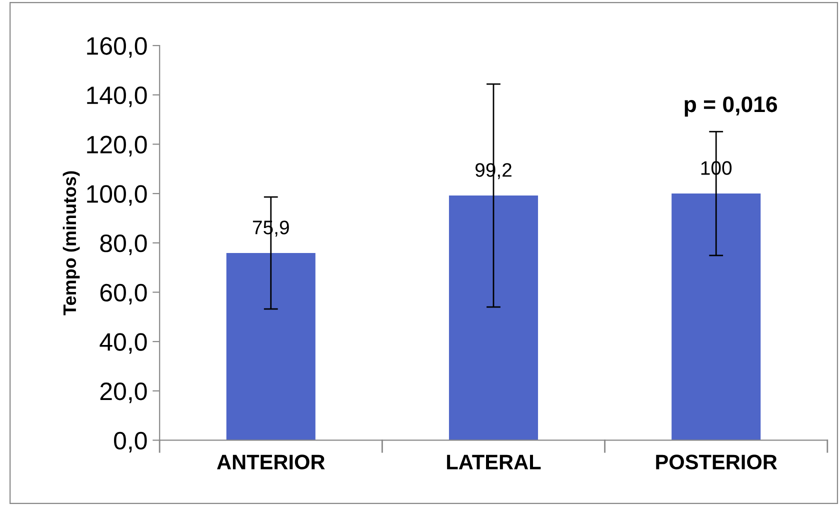 The height and width of the screenshot is (506, 840). Describe the element at coordinates (117, 146) in the screenshot. I see `y-tick-label: 120,0` at that location.